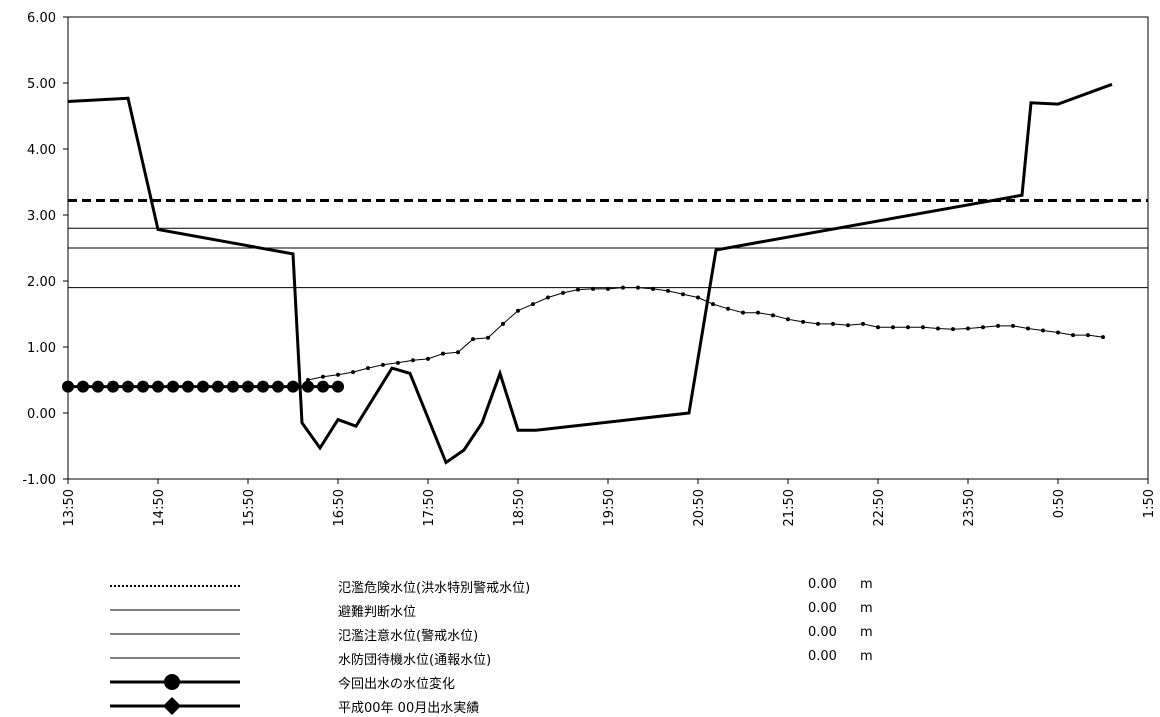  What do you see at coordinates (397, 684) in the screenshot?
I see `legend-label-current-flood: 今回出水の水位変化` at bounding box center [397, 684].